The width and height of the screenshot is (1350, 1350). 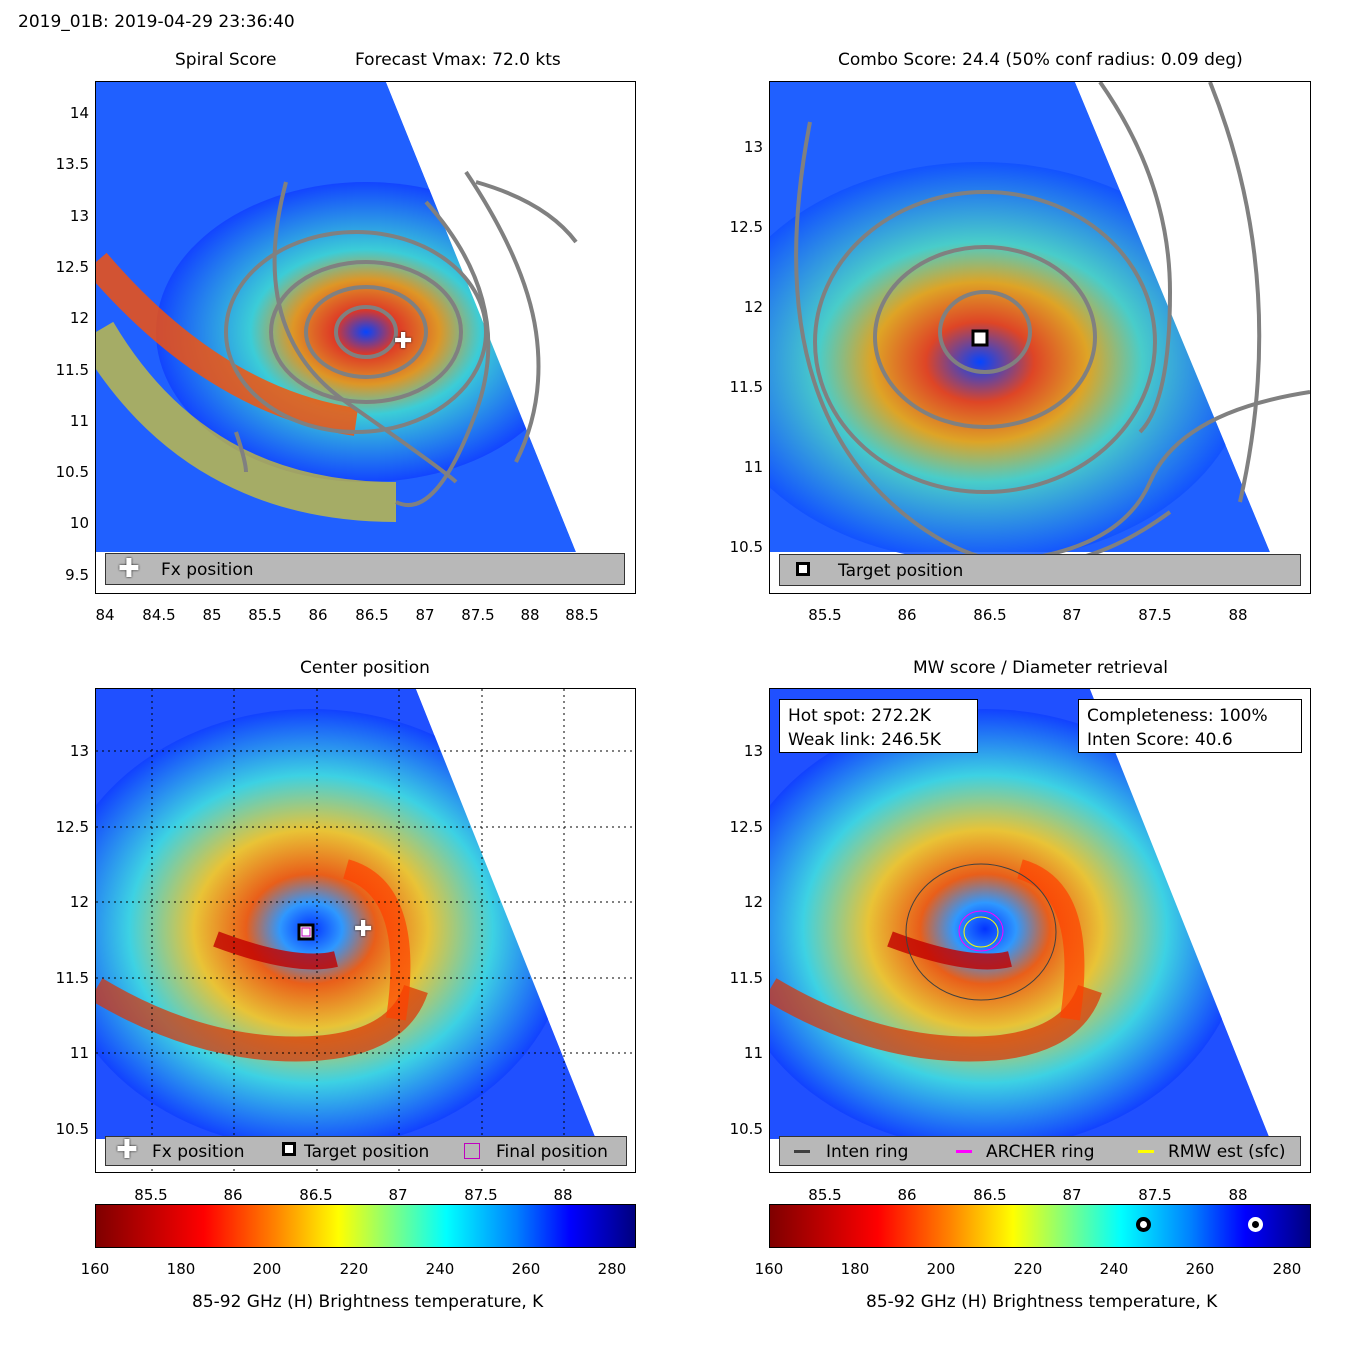 I want to click on inten-ring-swatch, so click(x=802, y=1151).